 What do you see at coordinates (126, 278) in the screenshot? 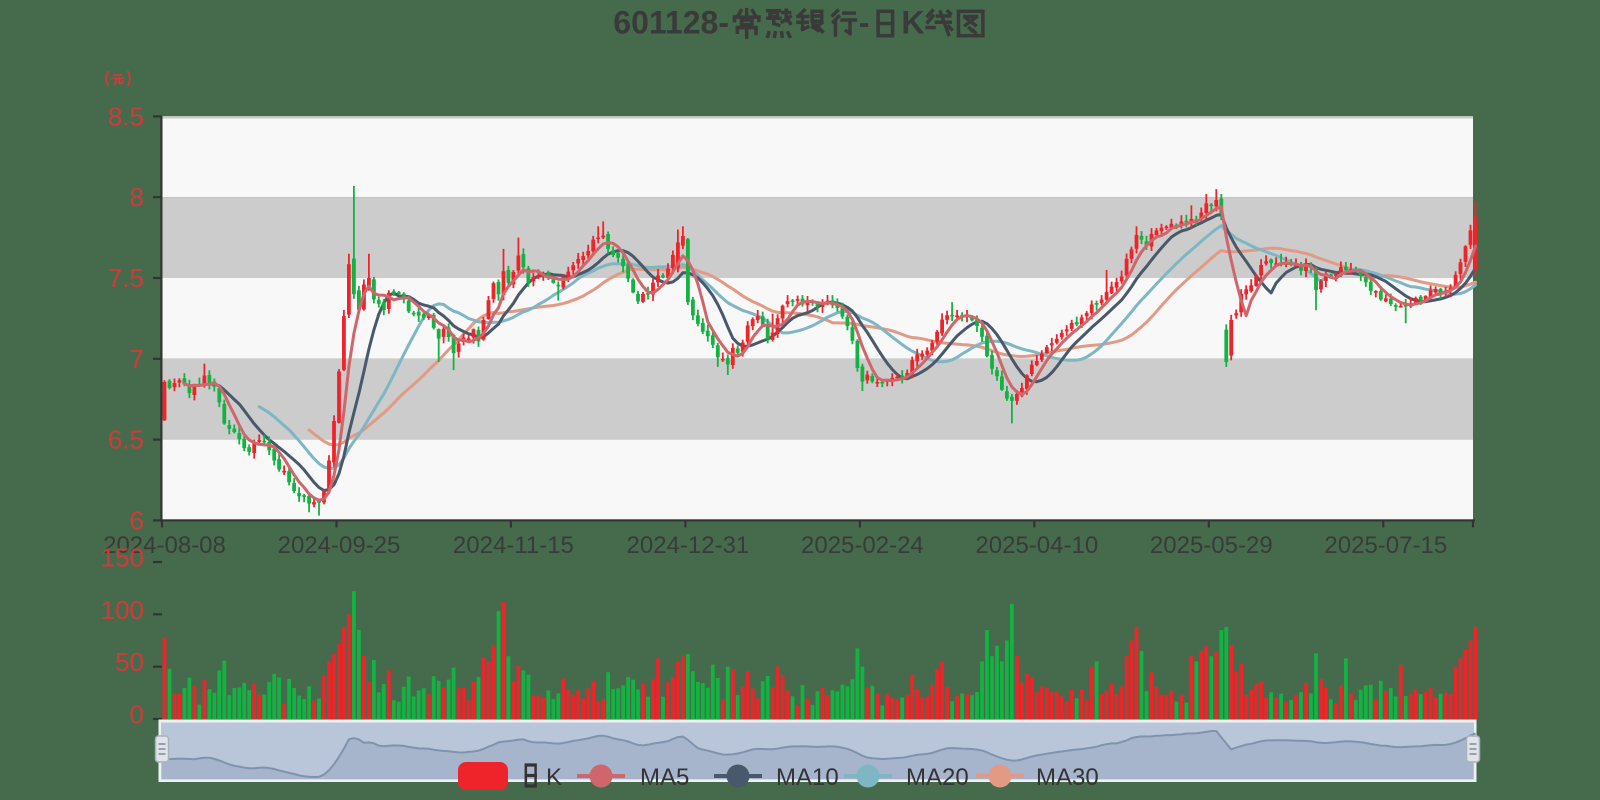
I see `svg-text: 7.5` at bounding box center [126, 278].